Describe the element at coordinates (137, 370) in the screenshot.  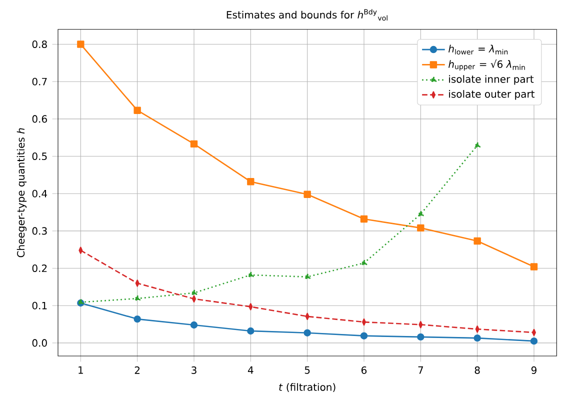
I see `x-tick-label: 2` at that location.